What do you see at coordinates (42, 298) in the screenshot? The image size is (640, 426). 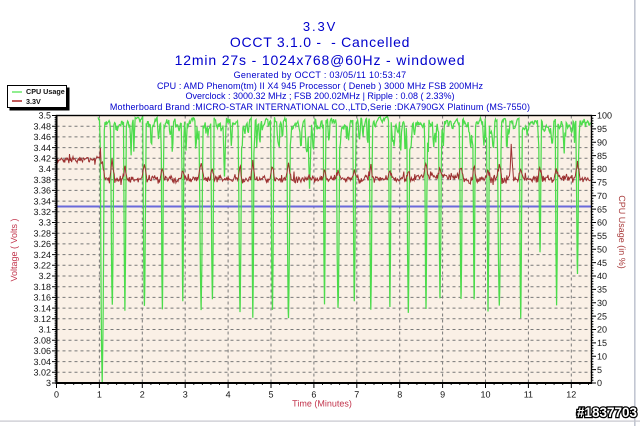 I see `svg-text: 3.16` at bounding box center [42, 298].